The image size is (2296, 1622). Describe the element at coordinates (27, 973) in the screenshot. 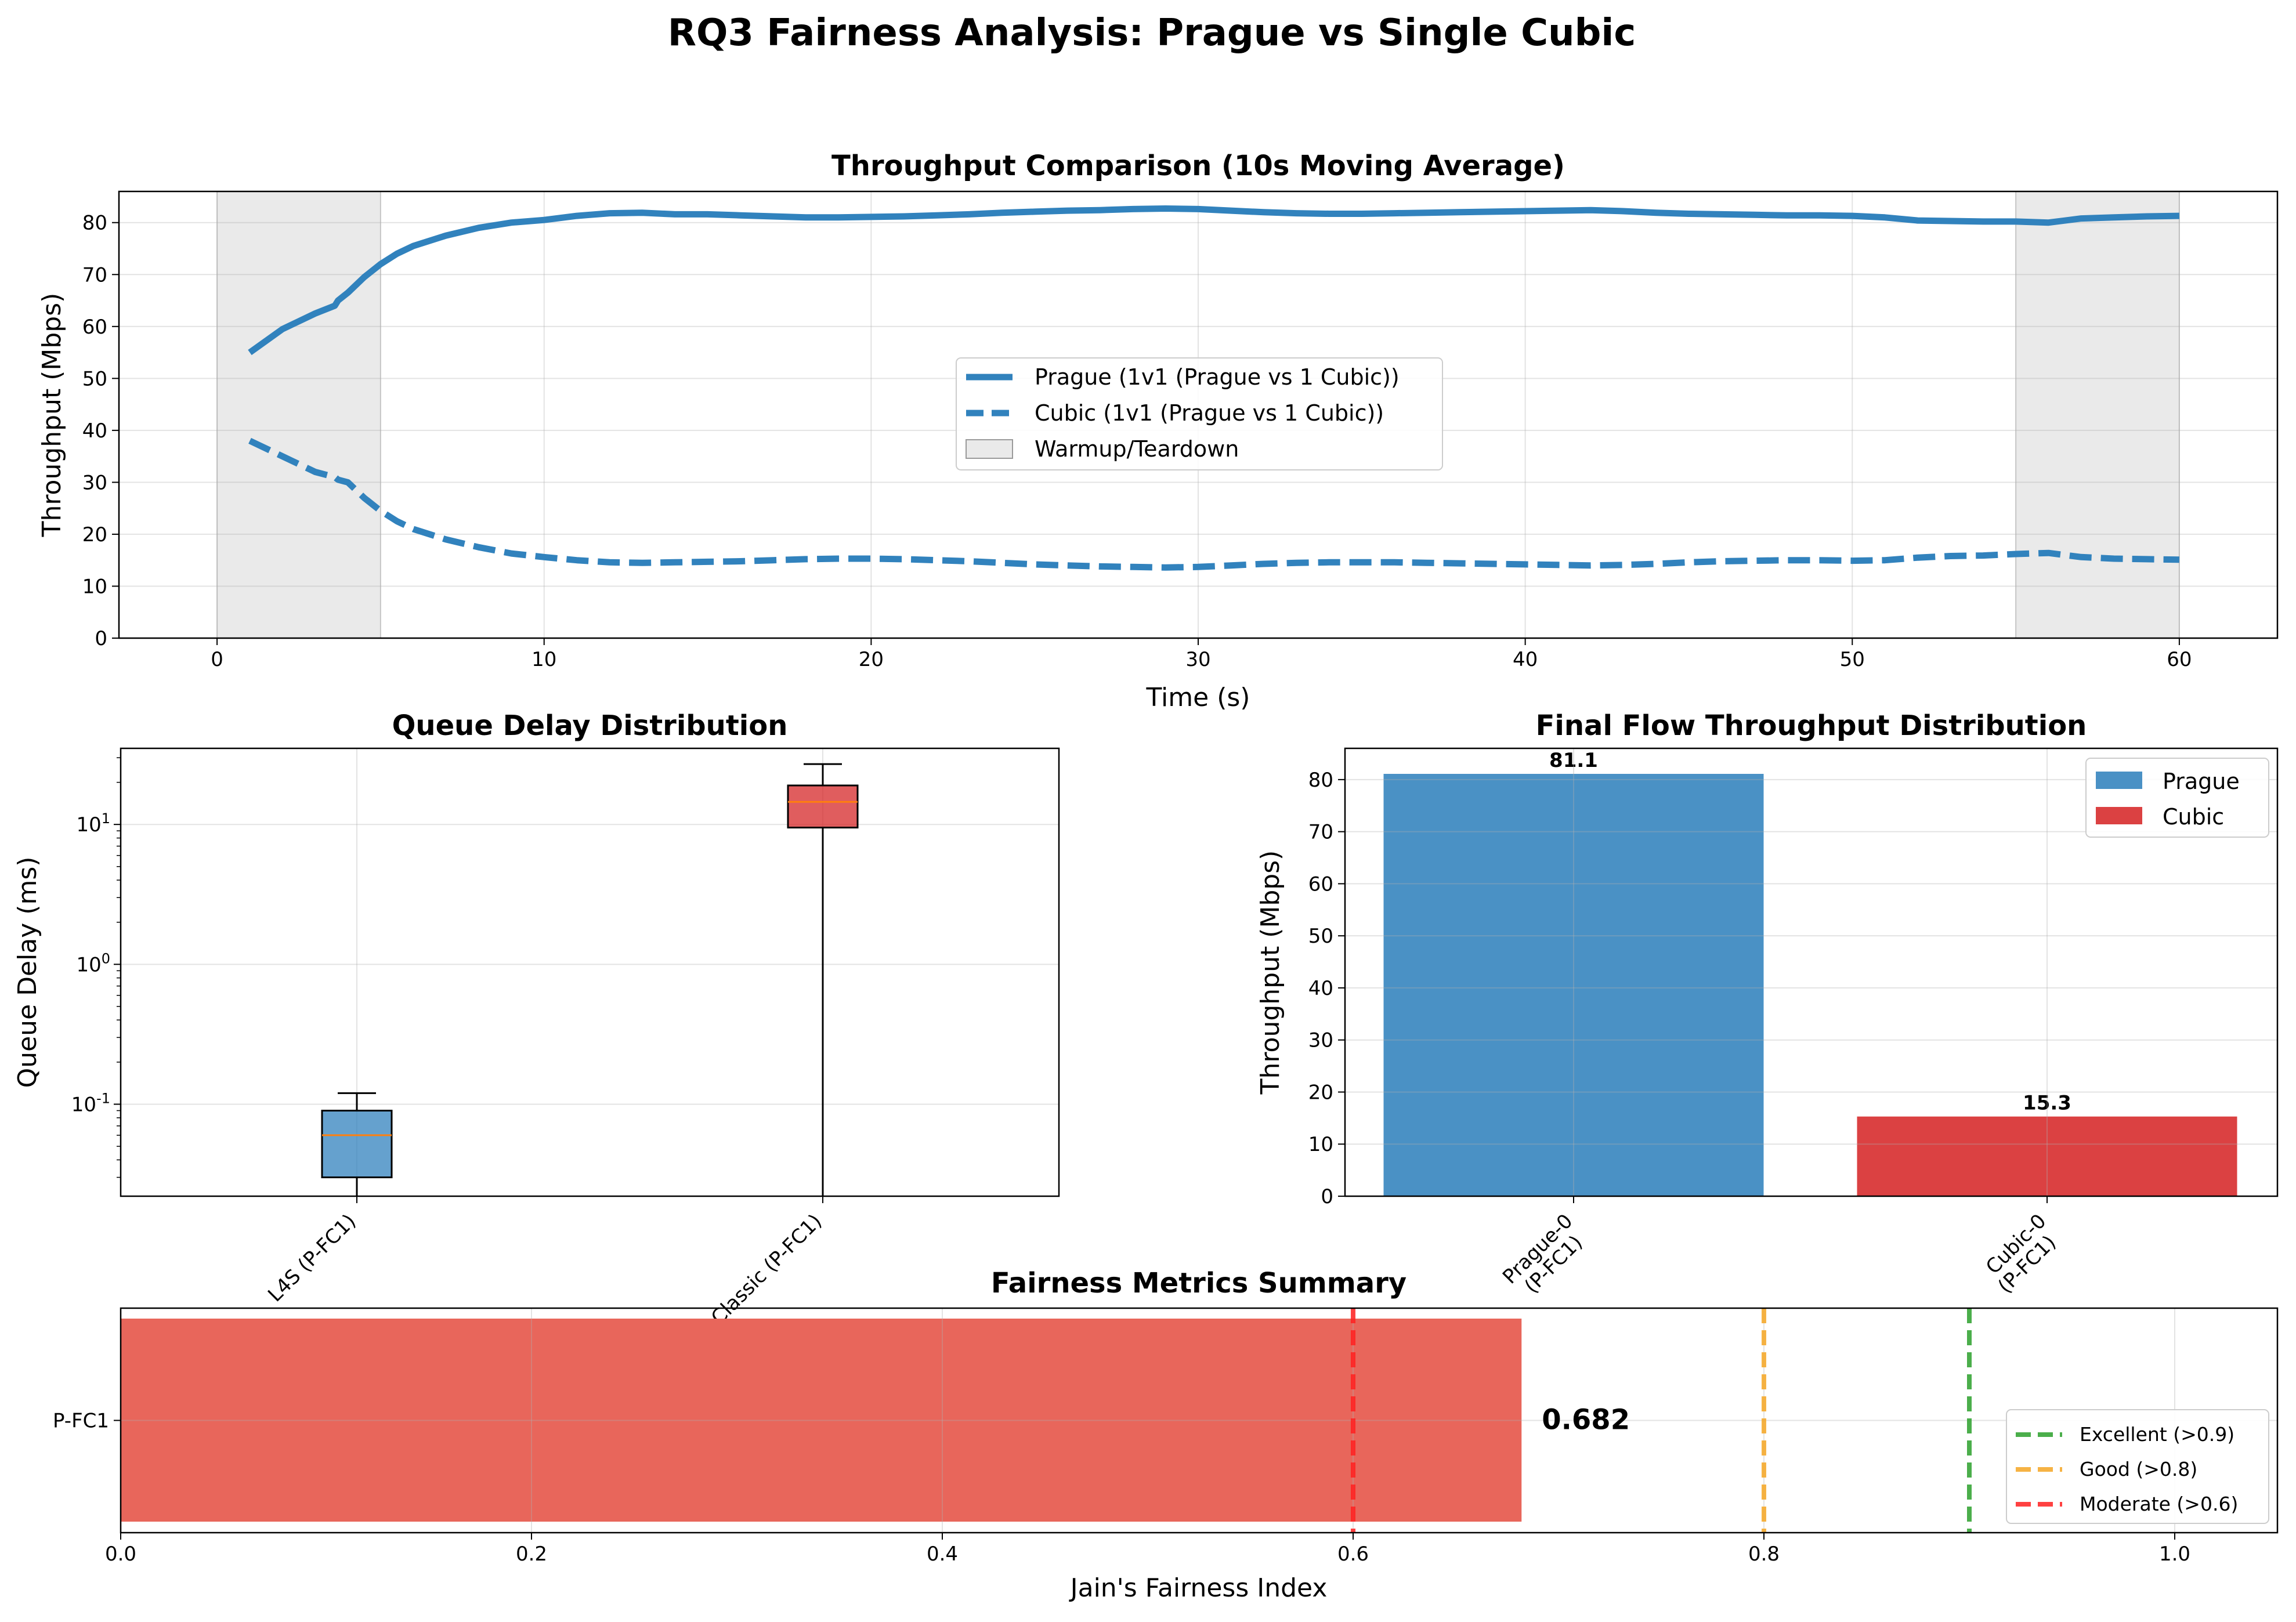

I see `queue-delay-y-axis-label: Queue Delay (ms)` at that location.